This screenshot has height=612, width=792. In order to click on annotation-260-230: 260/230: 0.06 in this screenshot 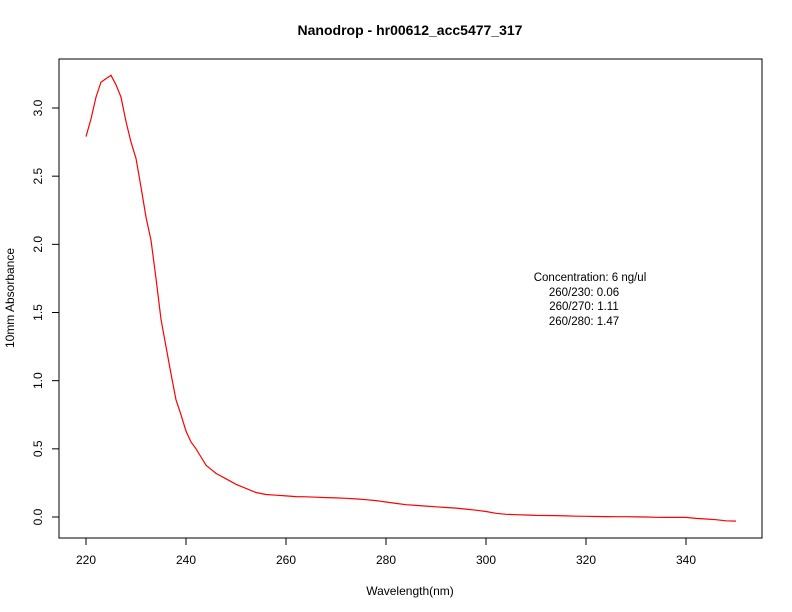, I will do `click(584, 293)`.